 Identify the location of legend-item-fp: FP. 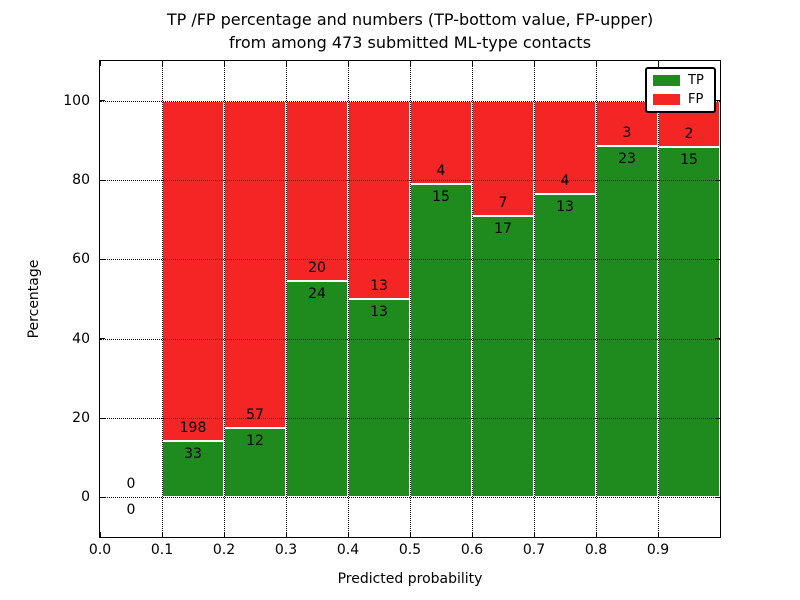
(680, 99).